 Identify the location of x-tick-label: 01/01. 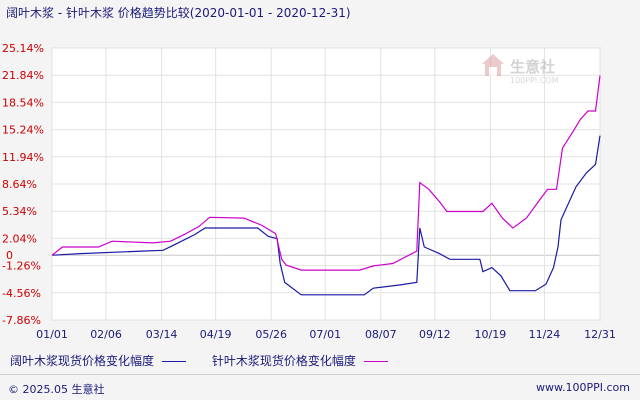
(52, 334).